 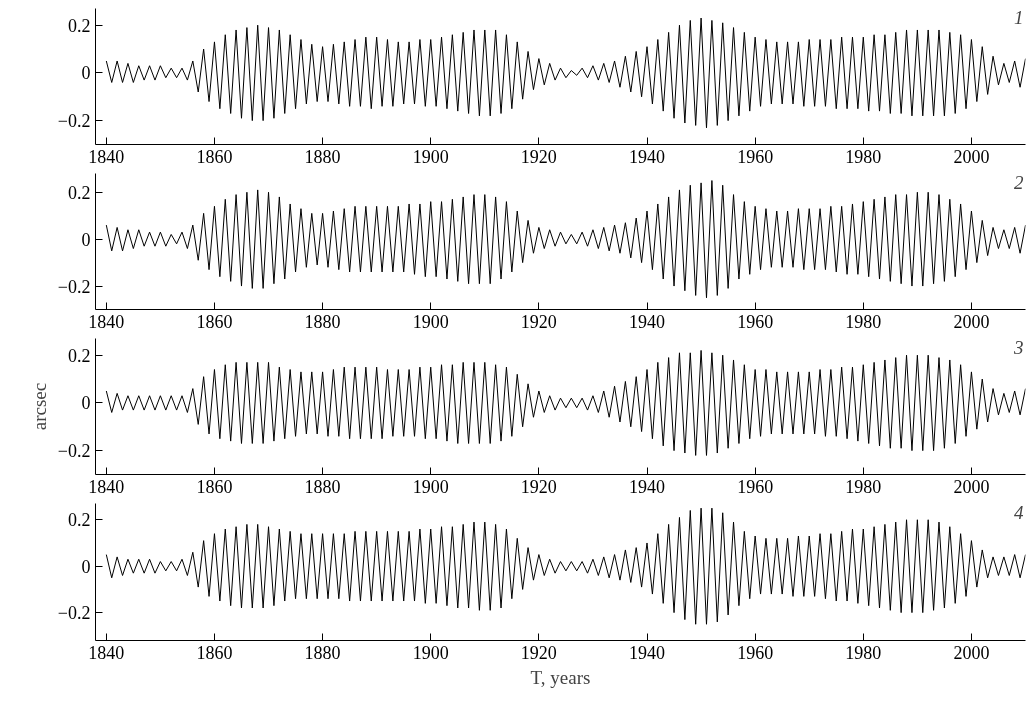 I want to click on annotation: 3, so click(x=1018, y=347).